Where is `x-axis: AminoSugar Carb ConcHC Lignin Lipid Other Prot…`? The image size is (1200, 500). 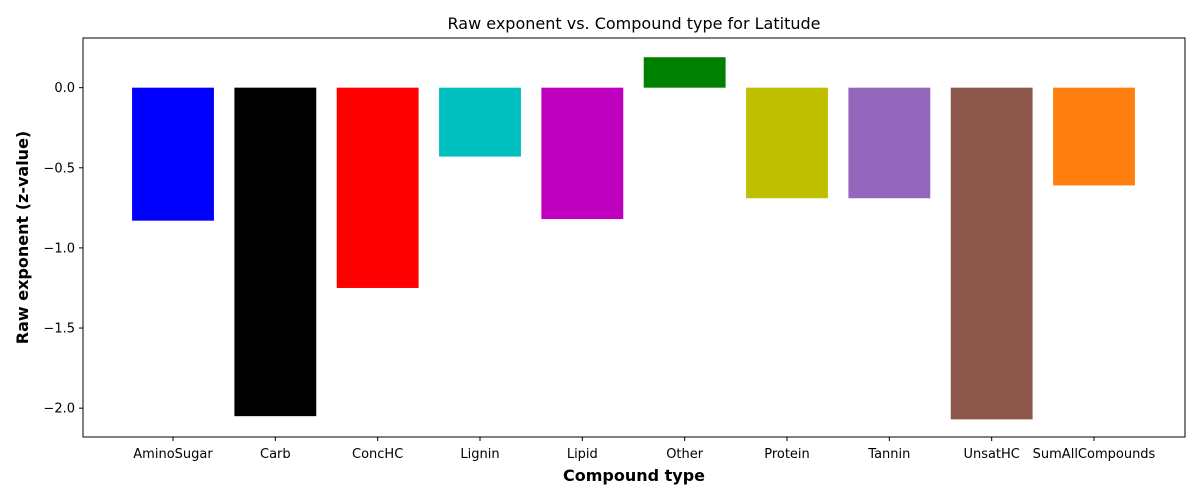
x-axis: AminoSugar Carb ConcHC Lignin Lipid Other Prot… is located at coordinates (644, 449).